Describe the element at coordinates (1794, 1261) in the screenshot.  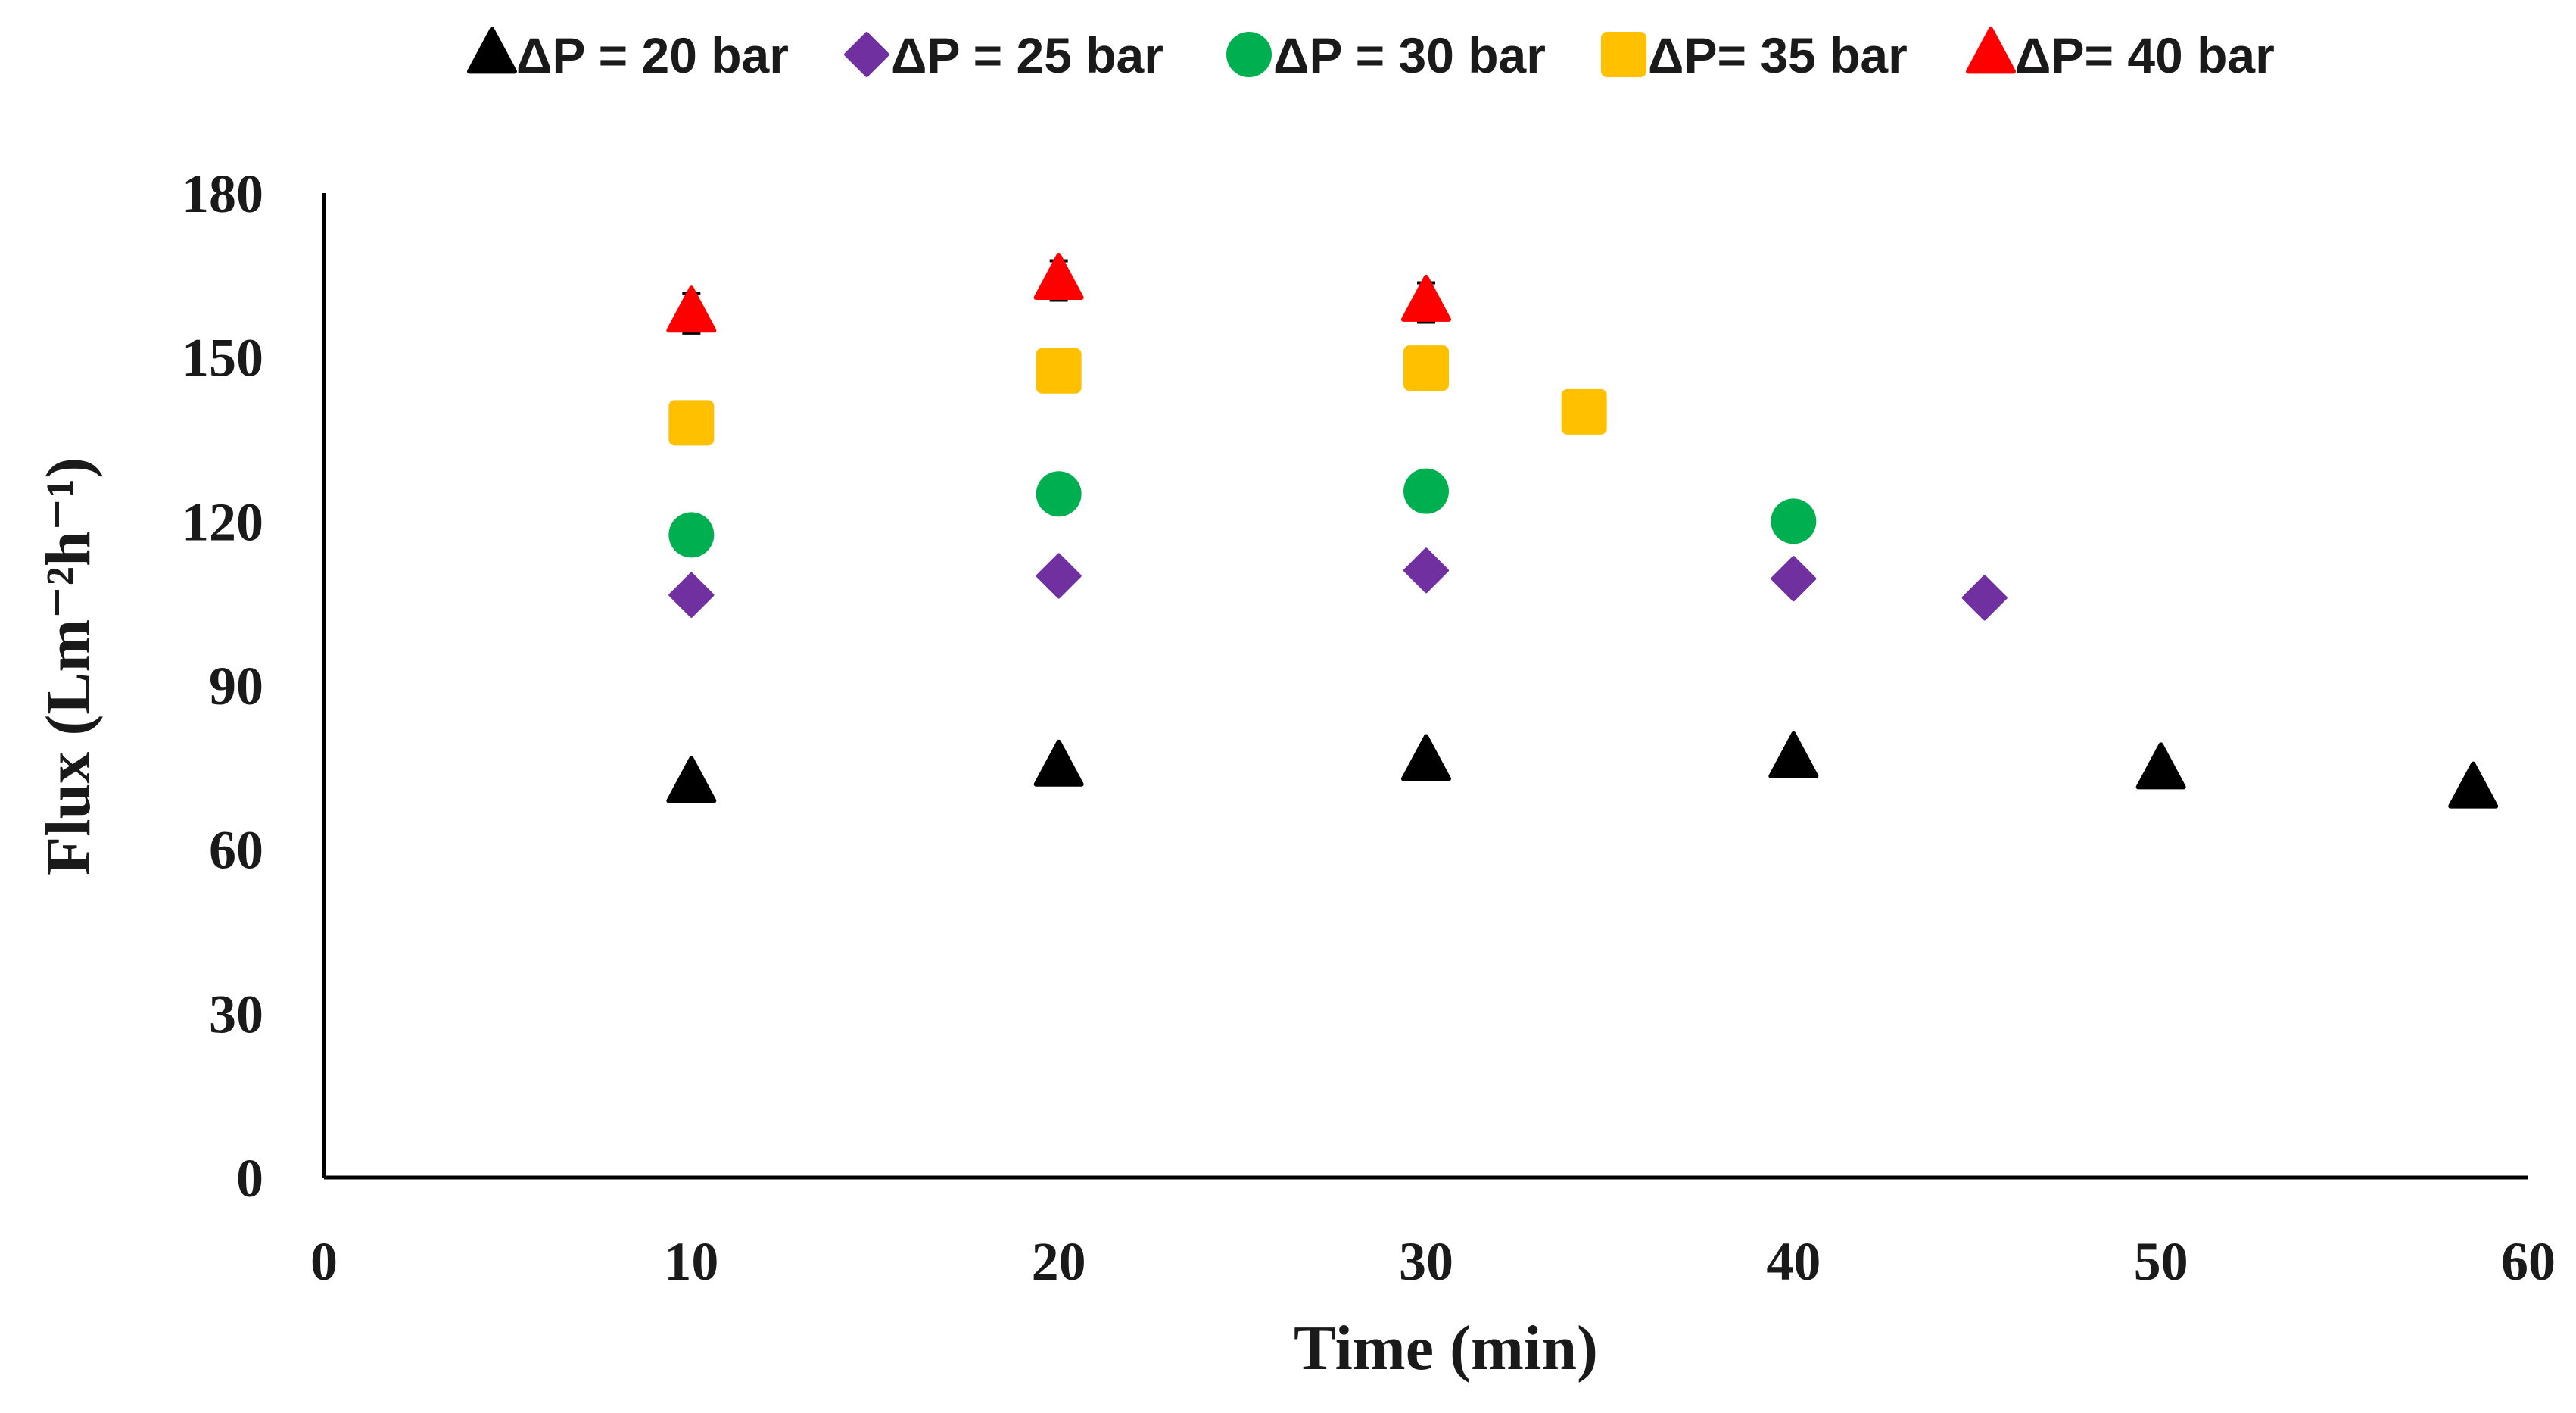
I see `x-tick-label: 40` at that location.